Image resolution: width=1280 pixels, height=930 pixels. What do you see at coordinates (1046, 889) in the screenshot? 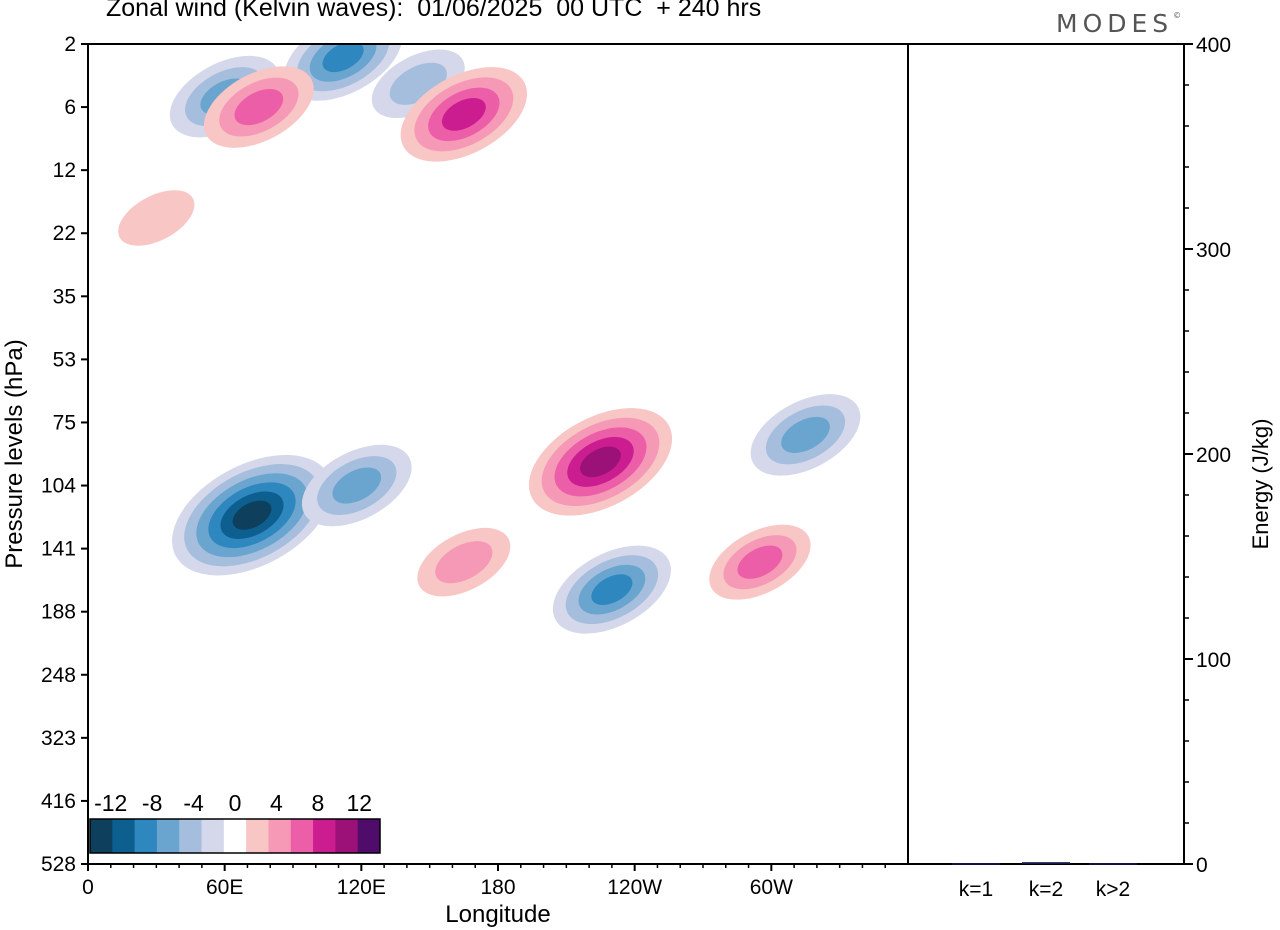
I see `energy-x-label: k=2` at bounding box center [1046, 889].